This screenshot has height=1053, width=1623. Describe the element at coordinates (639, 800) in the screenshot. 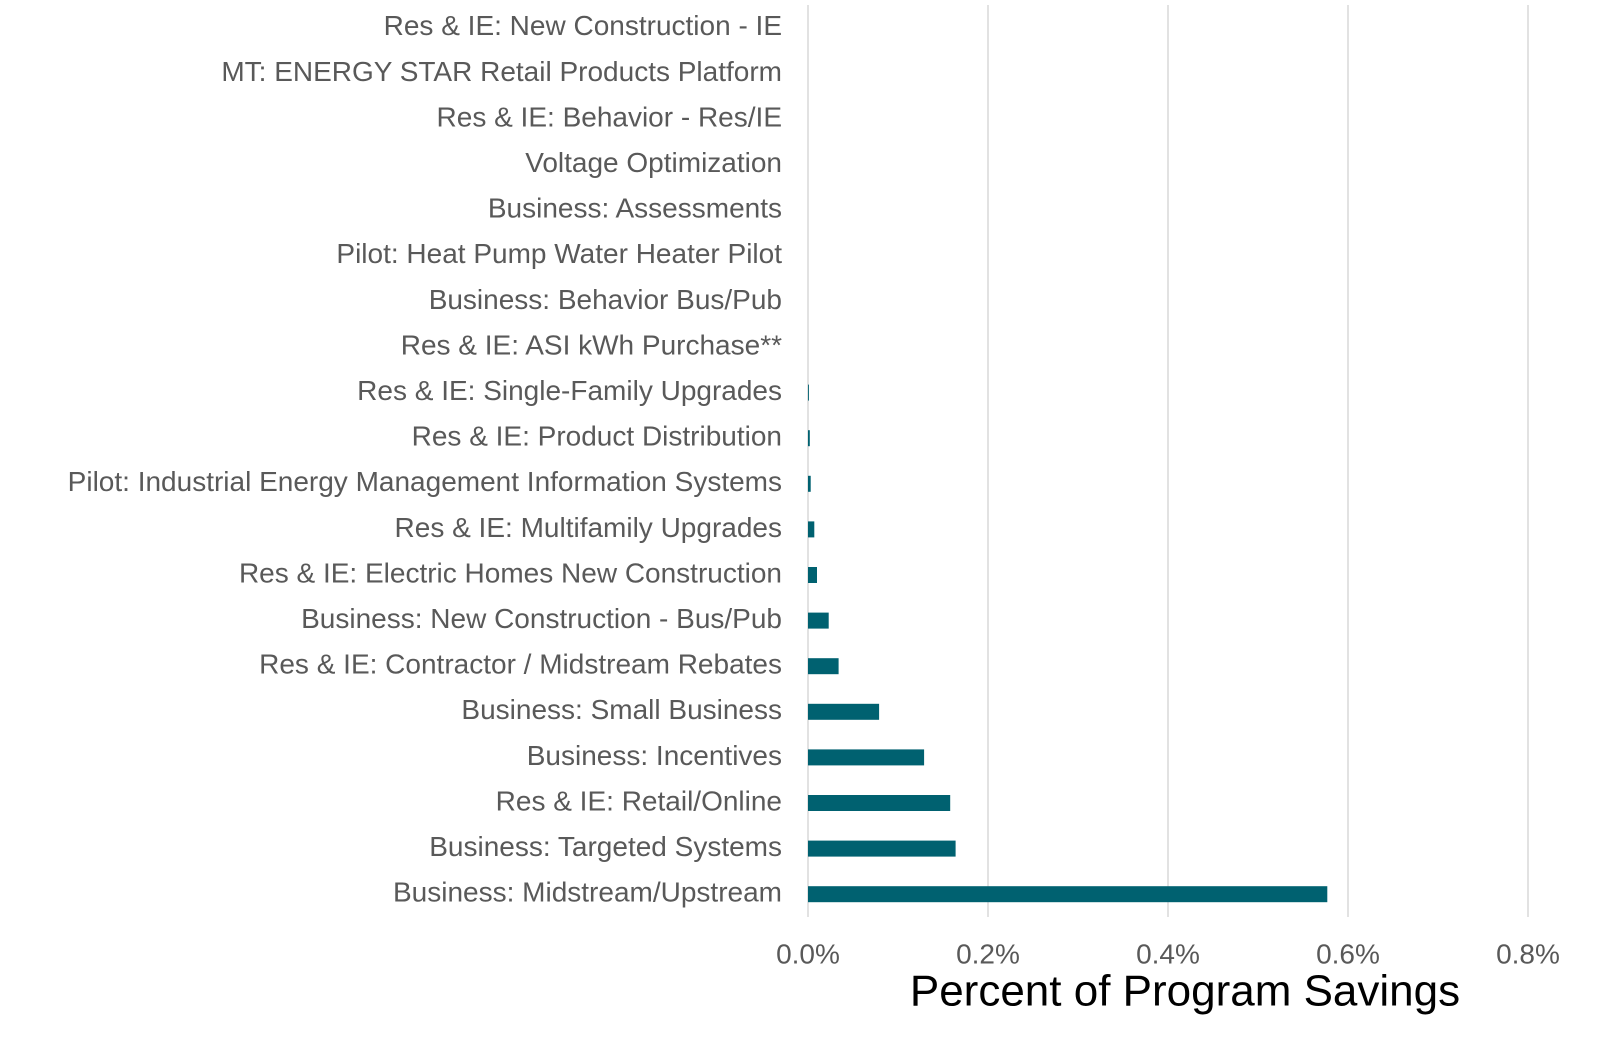

I see `y-tick-label: Res & IE: Retail/Online` at that location.